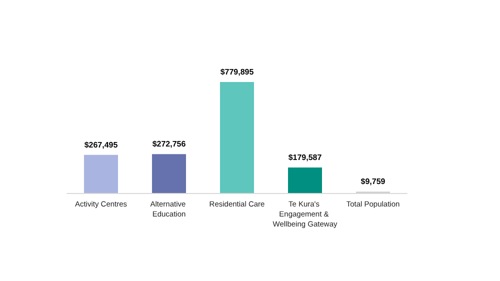 The height and width of the screenshot is (281, 500). Describe the element at coordinates (101, 145) in the screenshot. I see `data-label: $267,495` at that location.